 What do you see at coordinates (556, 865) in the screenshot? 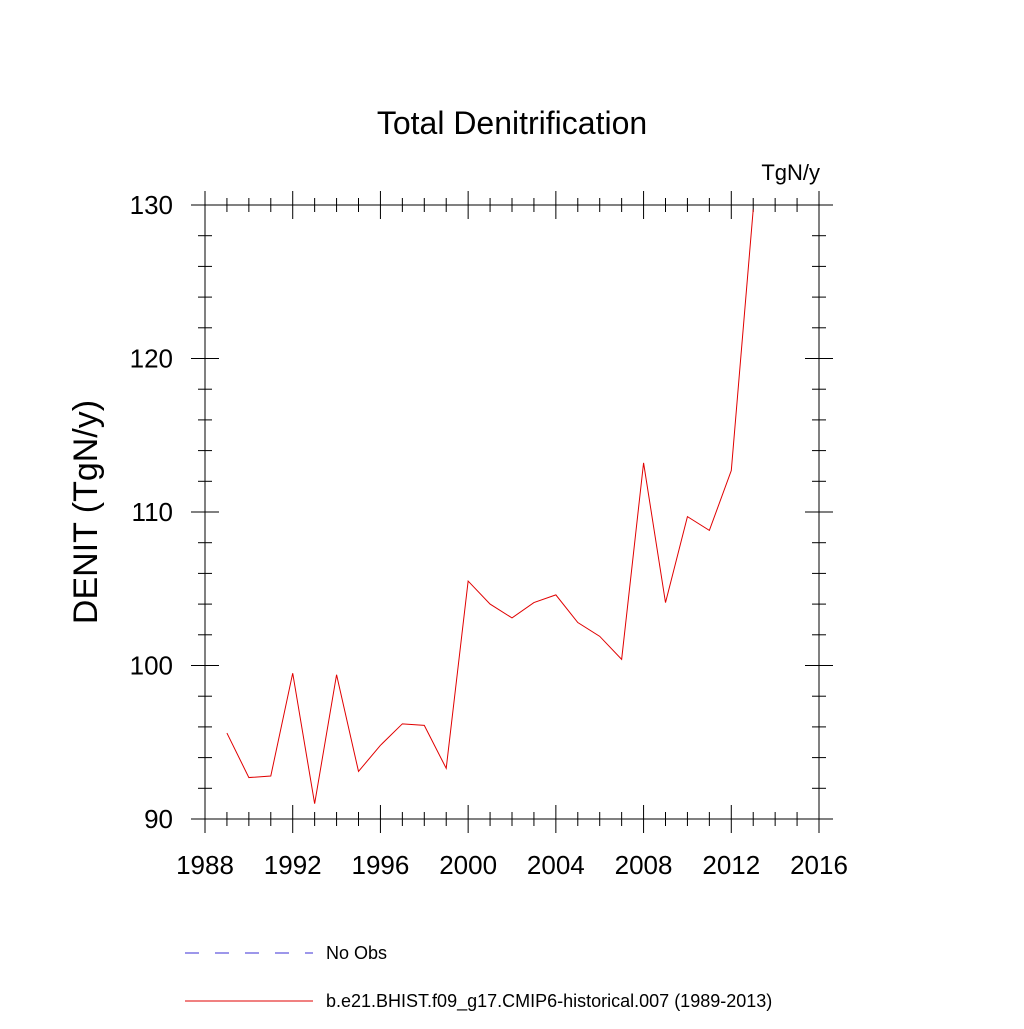
I see `x-tick-label: 2004` at bounding box center [556, 865].